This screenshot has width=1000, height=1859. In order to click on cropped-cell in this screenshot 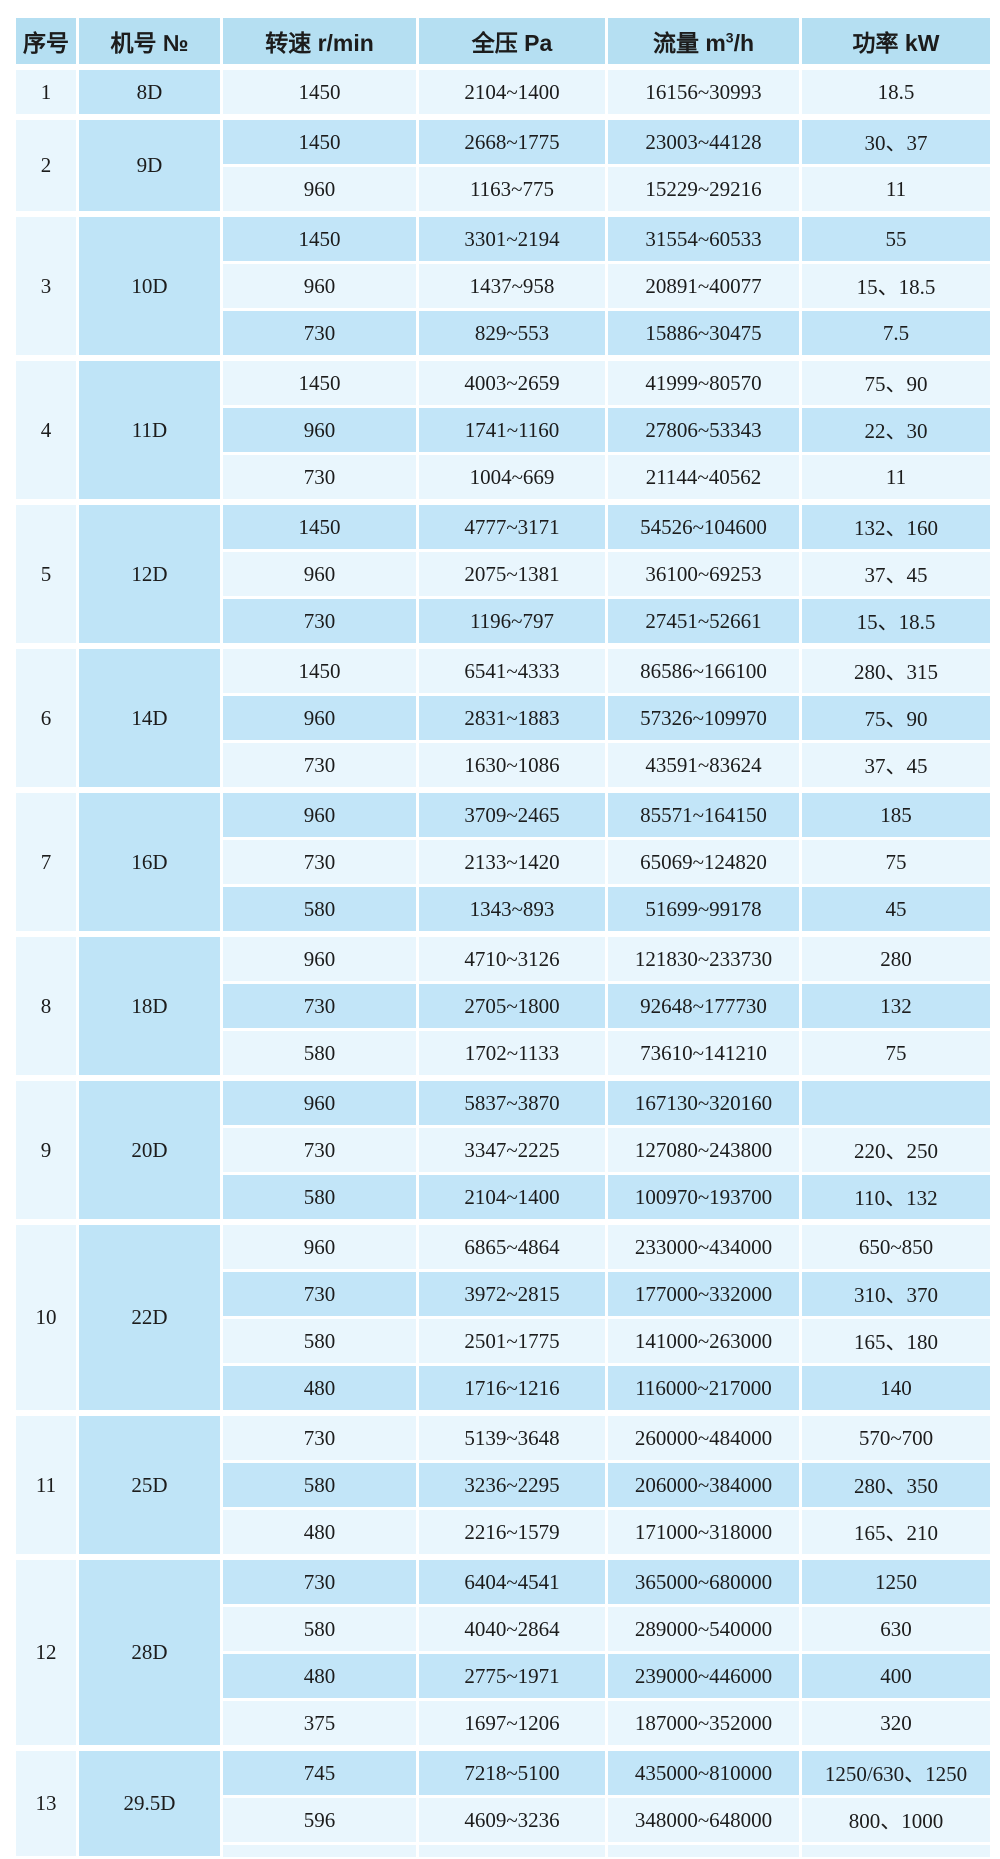, I will do `click(703, 1849)`.